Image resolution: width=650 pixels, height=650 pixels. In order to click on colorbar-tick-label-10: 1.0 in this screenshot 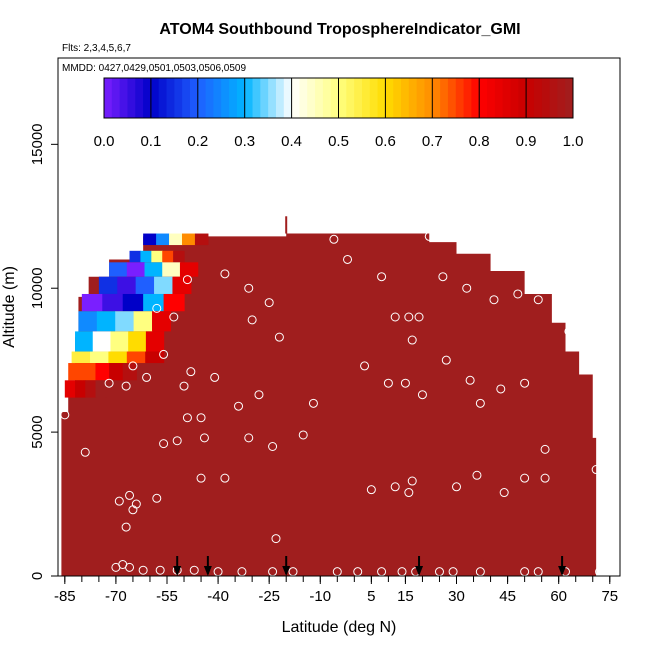, I will do `click(573, 141)`.